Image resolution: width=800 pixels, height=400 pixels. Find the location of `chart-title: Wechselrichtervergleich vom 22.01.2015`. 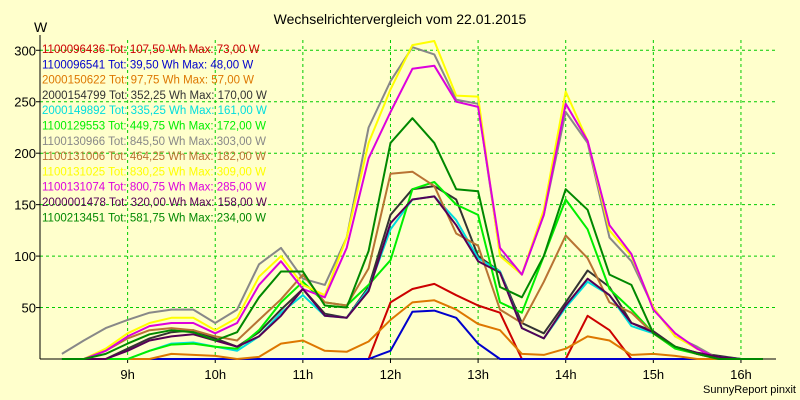

chart-title: Wechselrichtervergleich vom 22.01.2015 is located at coordinates (400, 19).